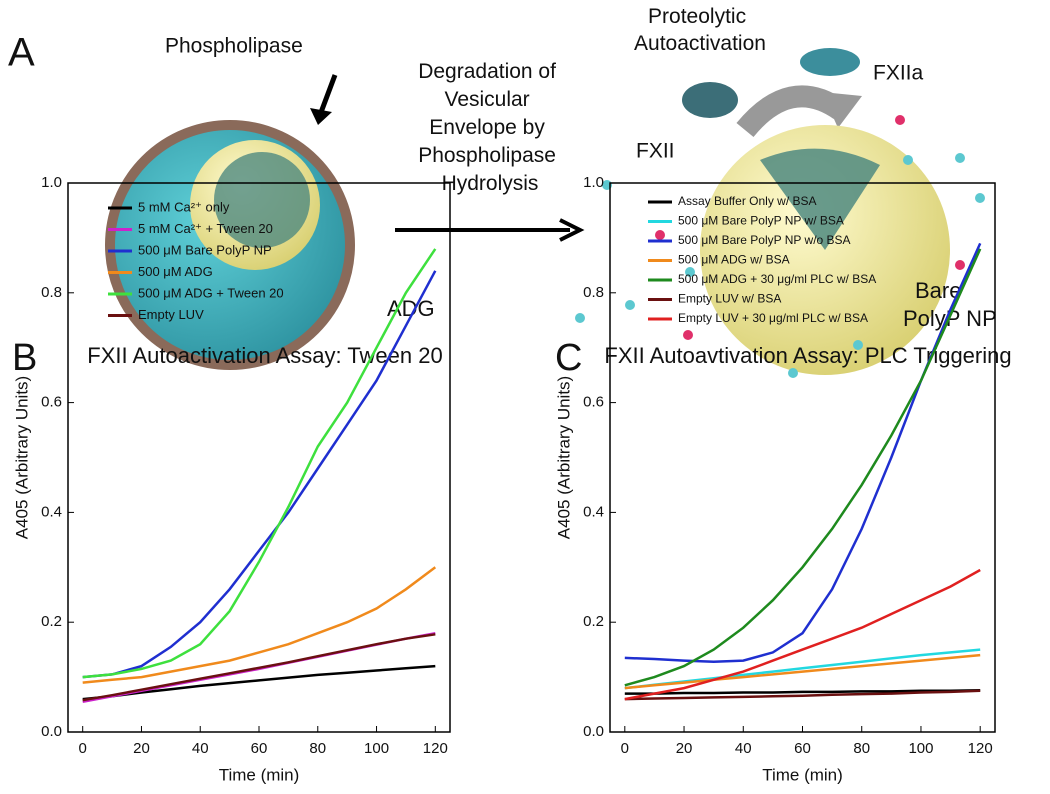  Describe the element at coordinates (264, 355) in the screenshot. I see `chart-title: FXII Autoactivation Assay: Tween 20` at that location.